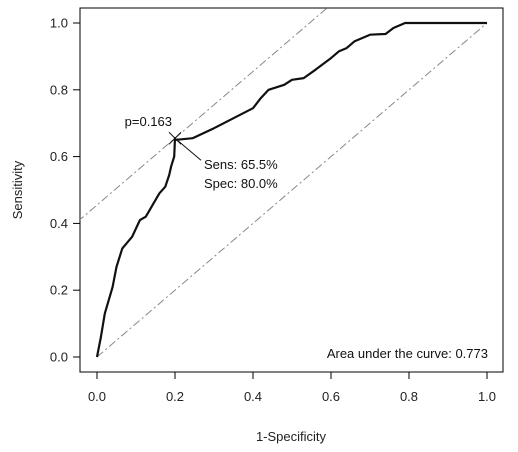 This screenshot has height=452, width=518. I want to click on x-tick-label: 0.6, so click(331, 396).